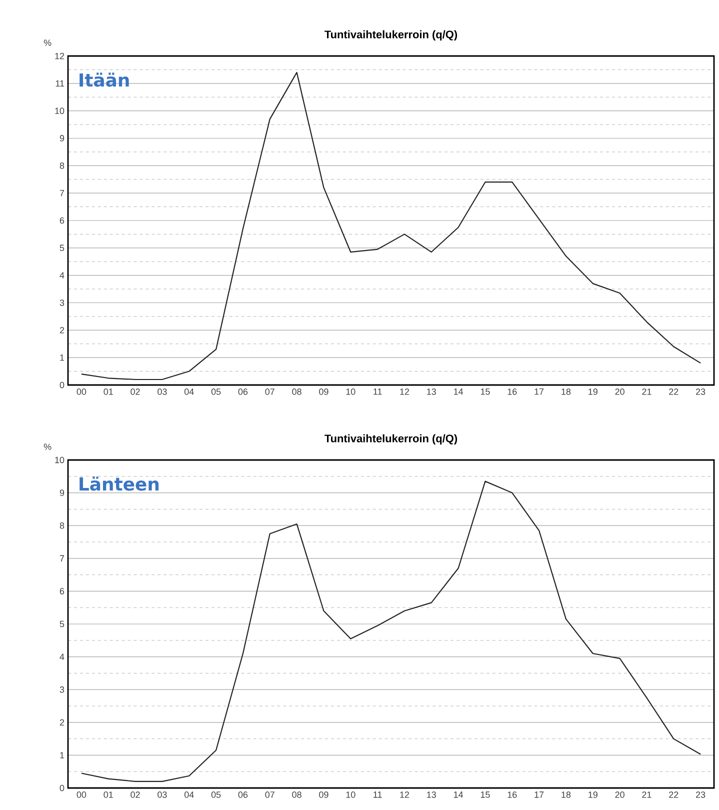  Describe the element at coordinates (104, 79) in the screenshot. I see `annotation: Itään` at that location.